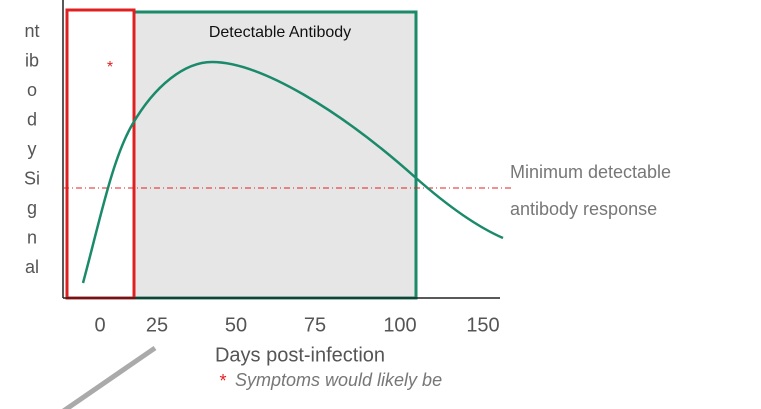  Describe the element at coordinates (99, 325) in the screenshot. I see `x-tick-label: 0` at that location.